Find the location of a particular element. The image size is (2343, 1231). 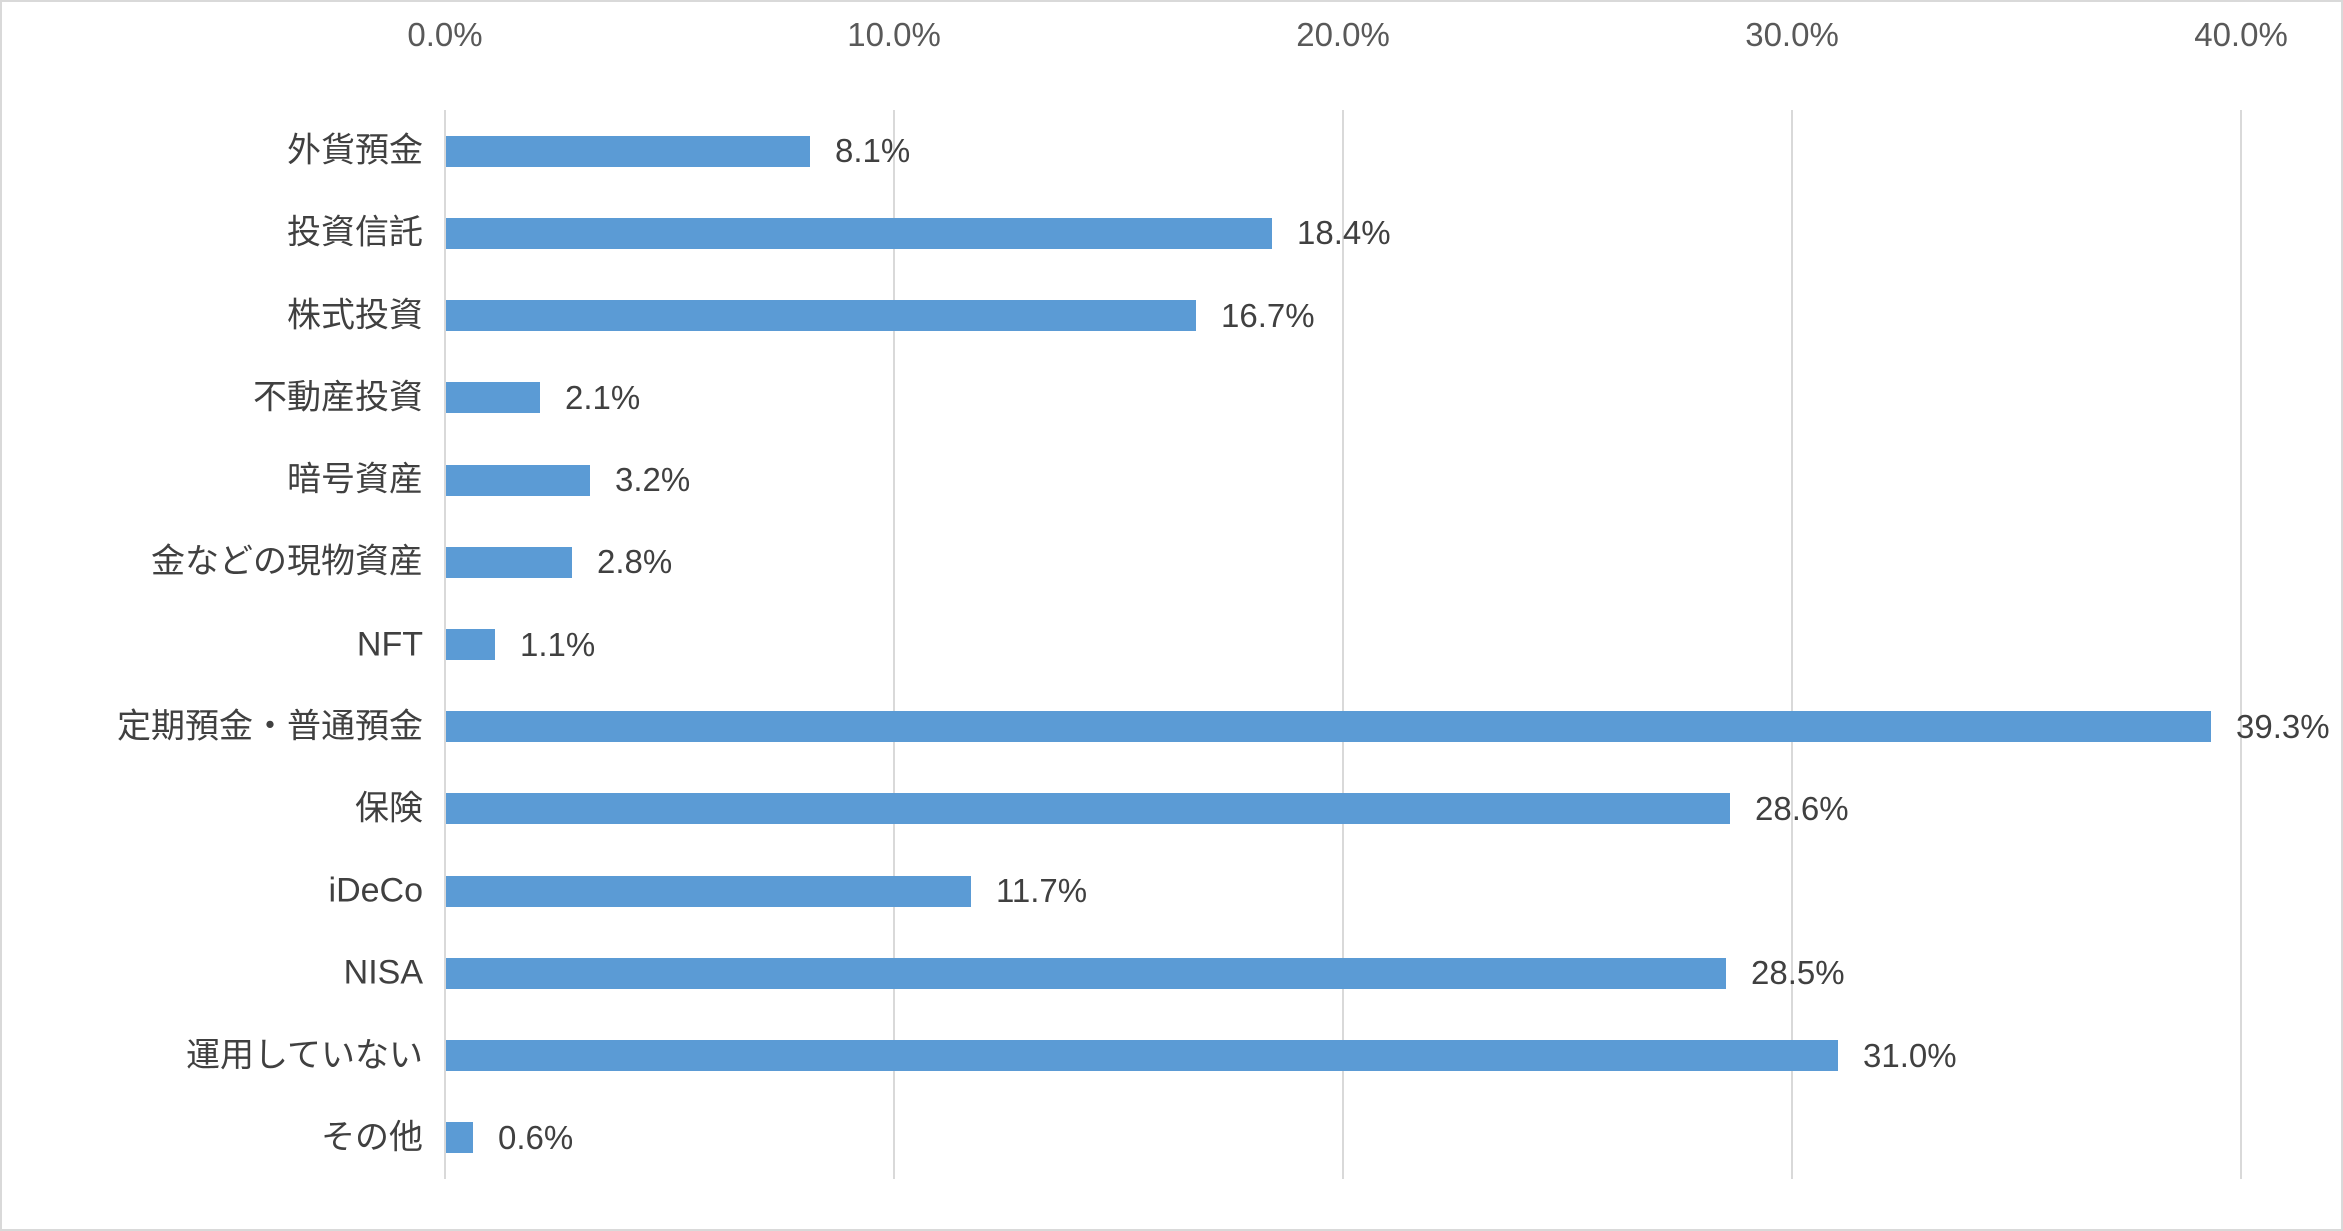

x-axis-tick-label: 40.0% is located at coordinates (2241, 34).